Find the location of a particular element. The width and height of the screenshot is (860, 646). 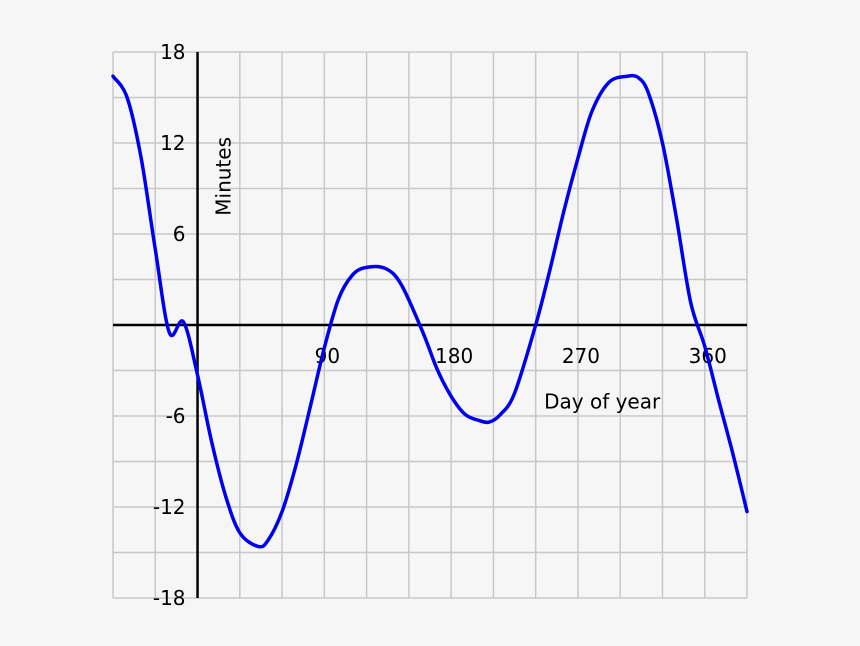

y-tick-label: -18 is located at coordinates (169, 598).